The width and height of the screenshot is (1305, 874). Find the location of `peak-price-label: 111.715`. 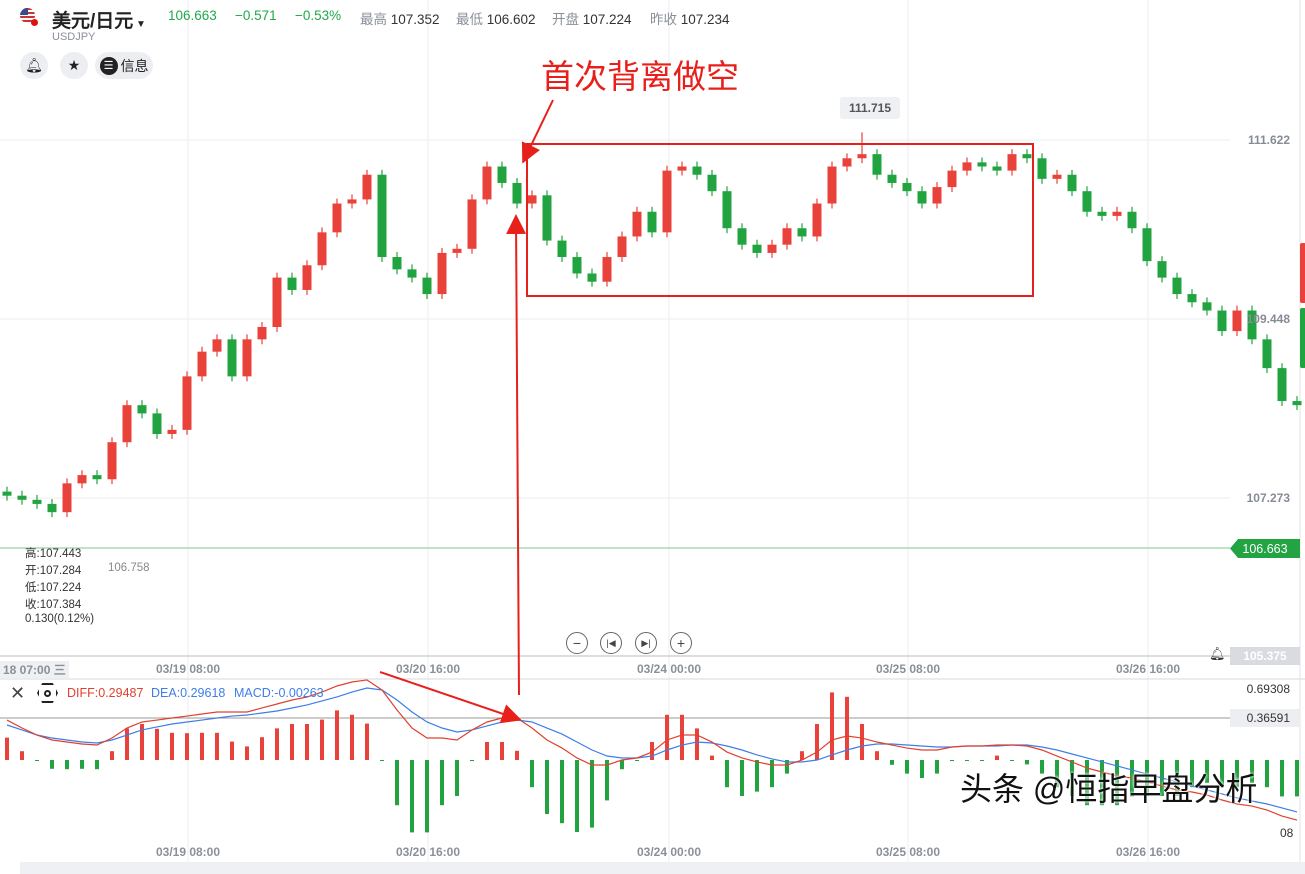

peak-price-label: 111.715 is located at coordinates (870, 108).